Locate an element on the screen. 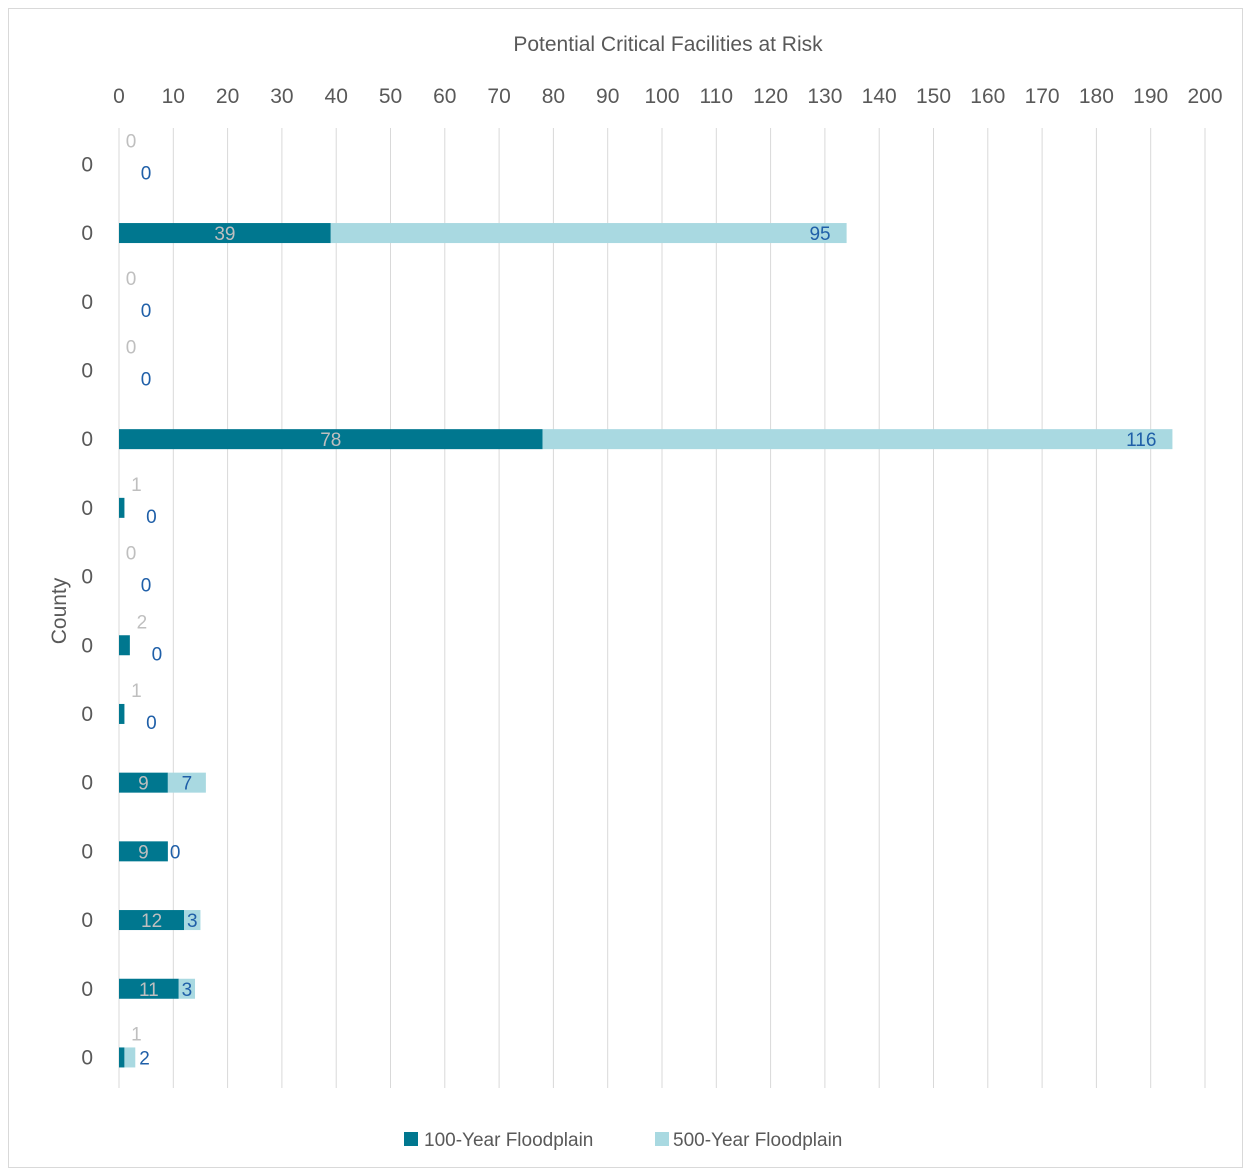 The height and width of the screenshot is (1175, 1252). label-500-year: 2 is located at coordinates (144, 1058).